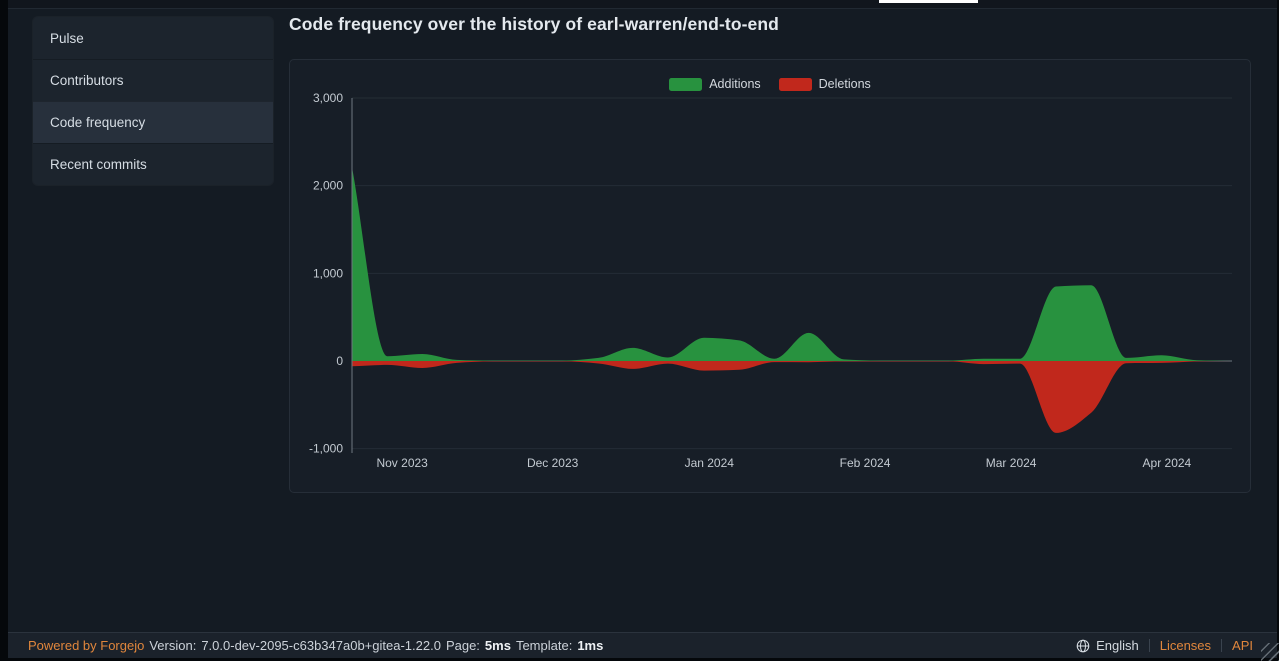 The height and width of the screenshot is (661, 1279). I want to click on y-axis-label: 0, so click(339, 361).